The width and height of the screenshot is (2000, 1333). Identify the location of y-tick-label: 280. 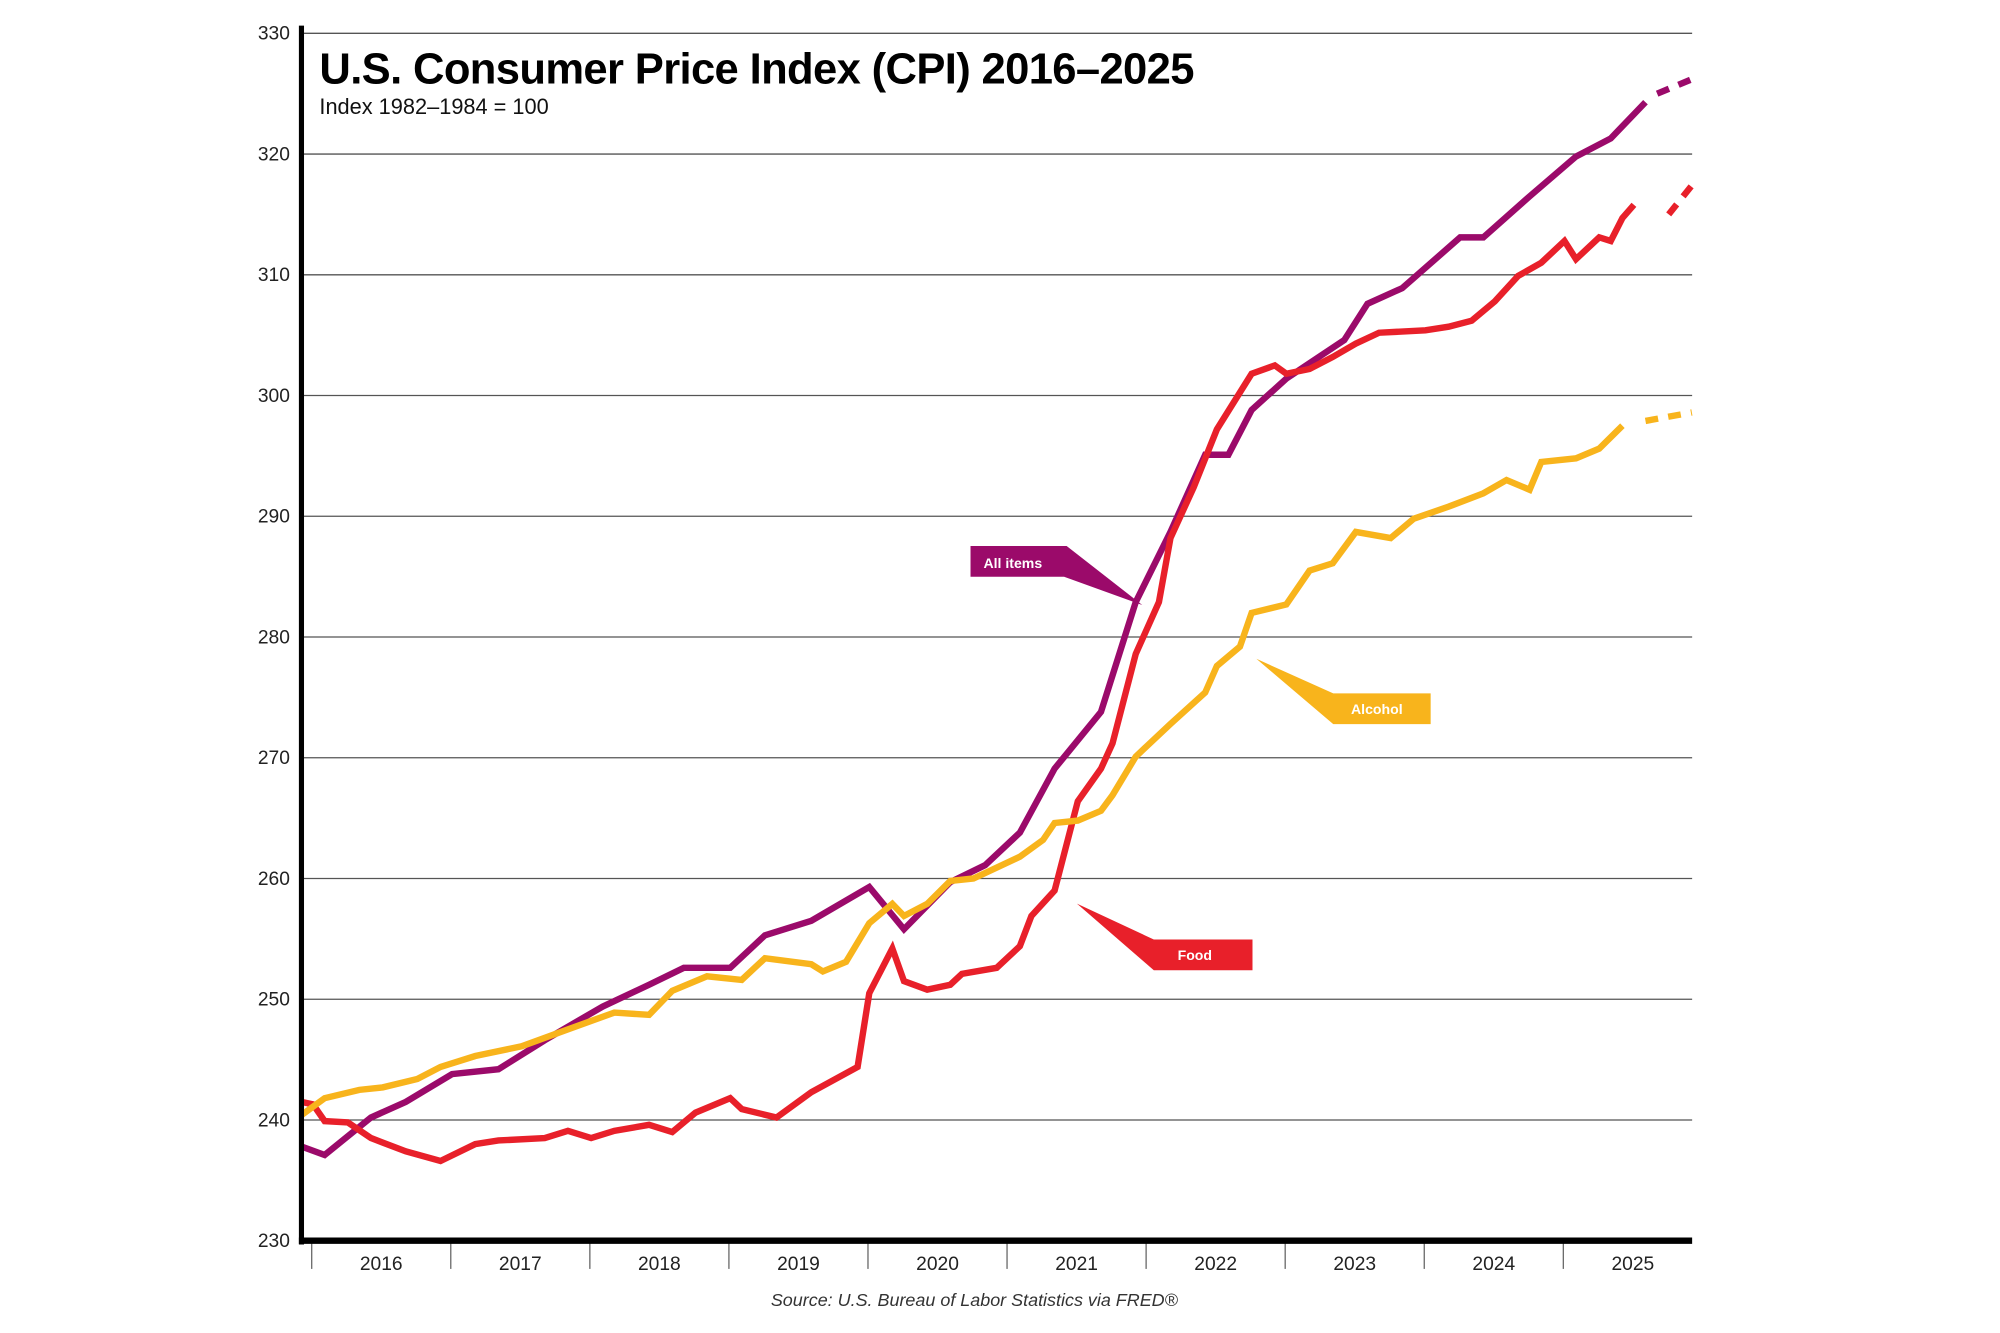
(274, 637).